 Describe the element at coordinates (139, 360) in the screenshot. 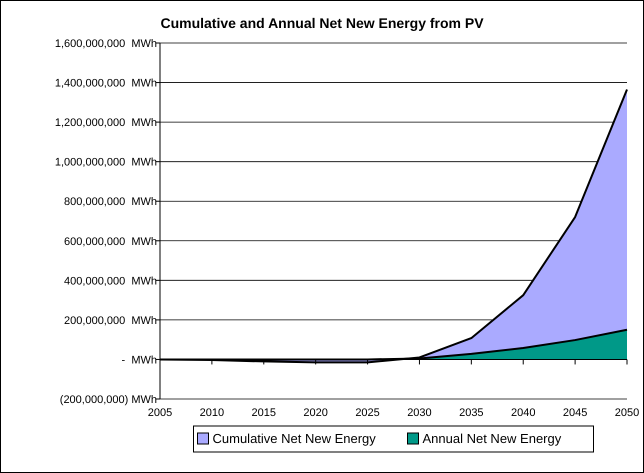

I see `y-tick-label: - MWh` at that location.